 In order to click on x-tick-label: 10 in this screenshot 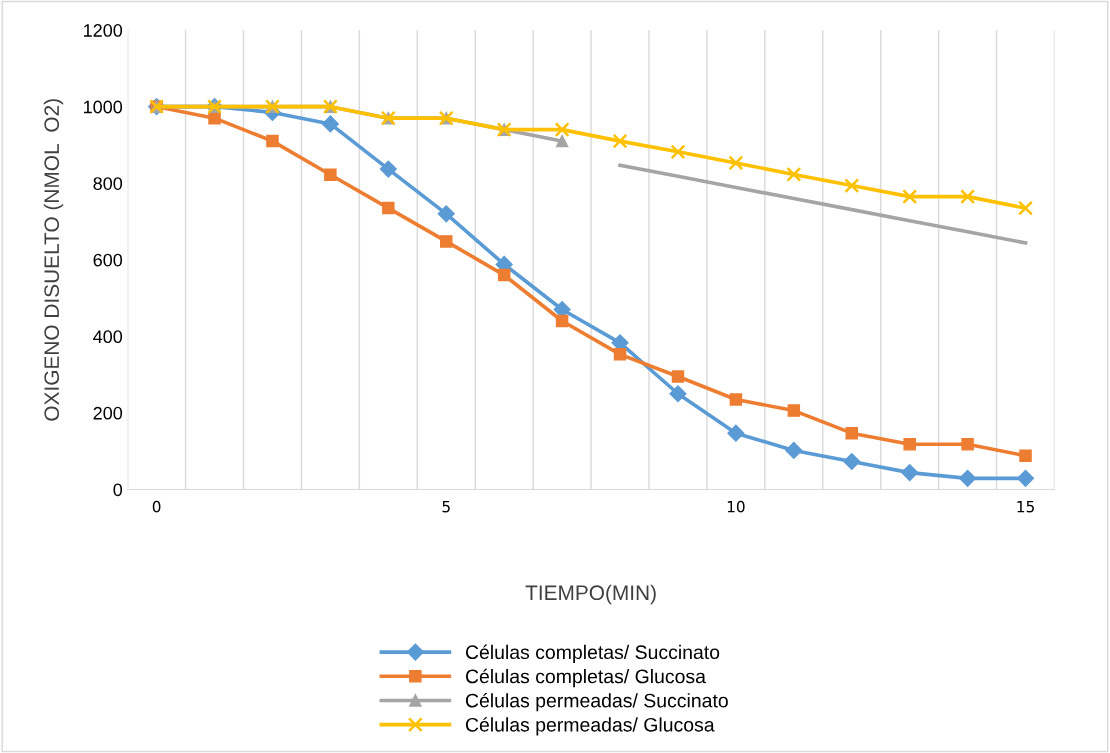, I will do `click(736, 506)`.